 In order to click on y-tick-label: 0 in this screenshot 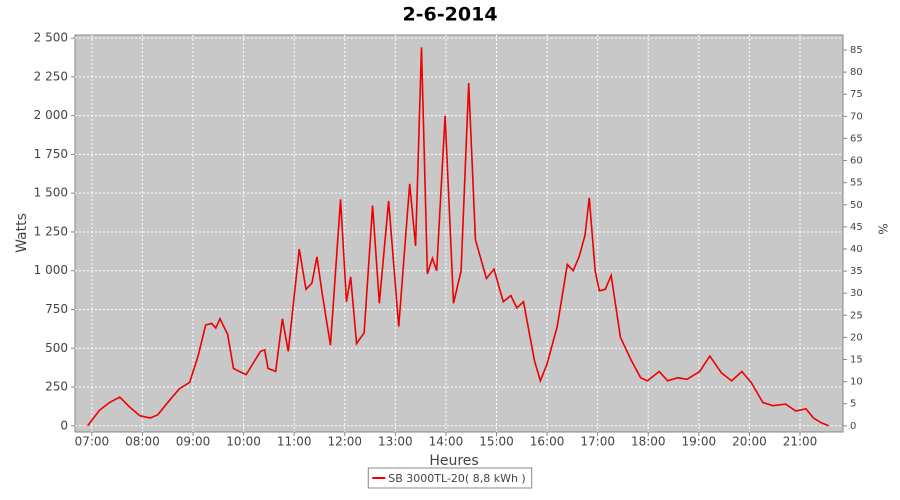, I will do `click(64, 425)`.